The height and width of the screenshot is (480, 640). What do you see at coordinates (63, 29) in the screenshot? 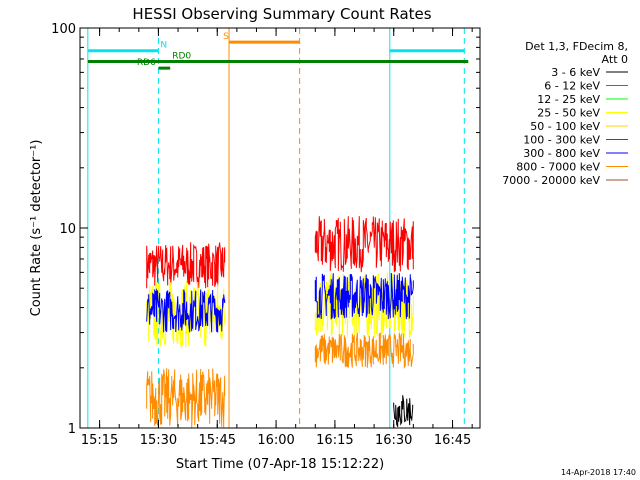
I see `y-tick-label: 100` at bounding box center [63, 29].